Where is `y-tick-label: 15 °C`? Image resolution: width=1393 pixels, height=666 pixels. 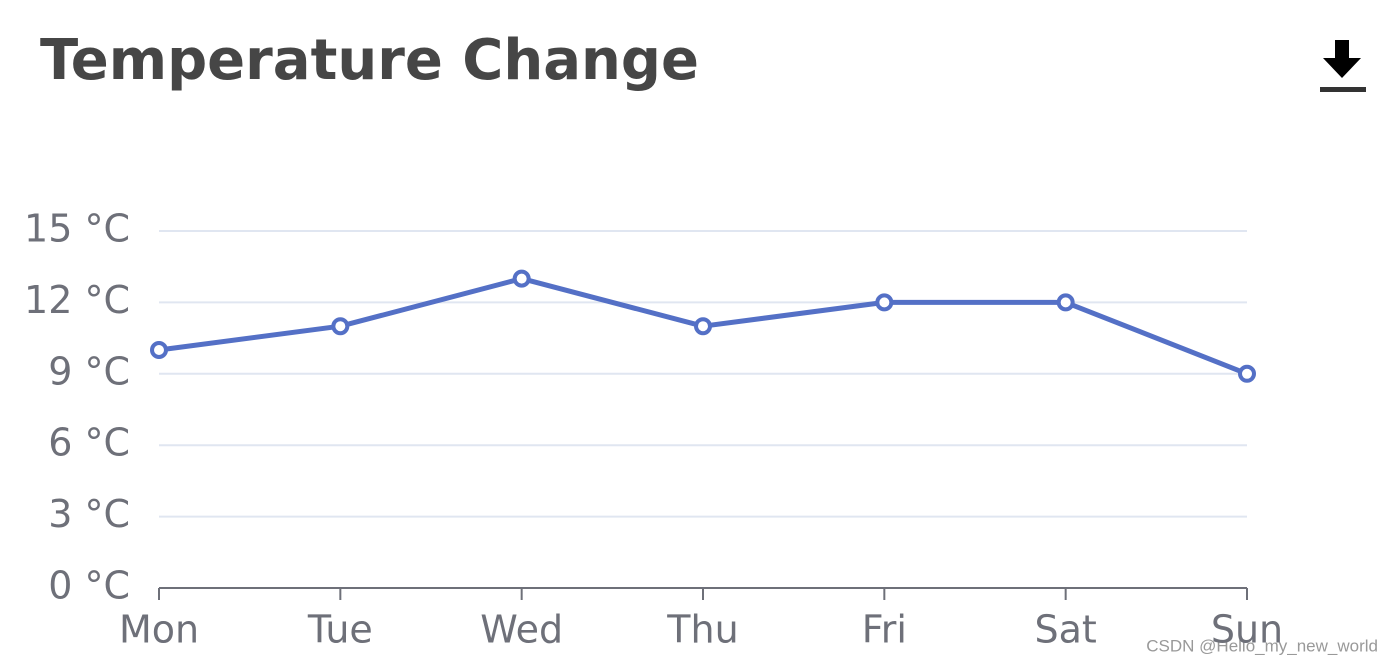 y-tick-label: 15 °C is located at coordinates (77, 229).